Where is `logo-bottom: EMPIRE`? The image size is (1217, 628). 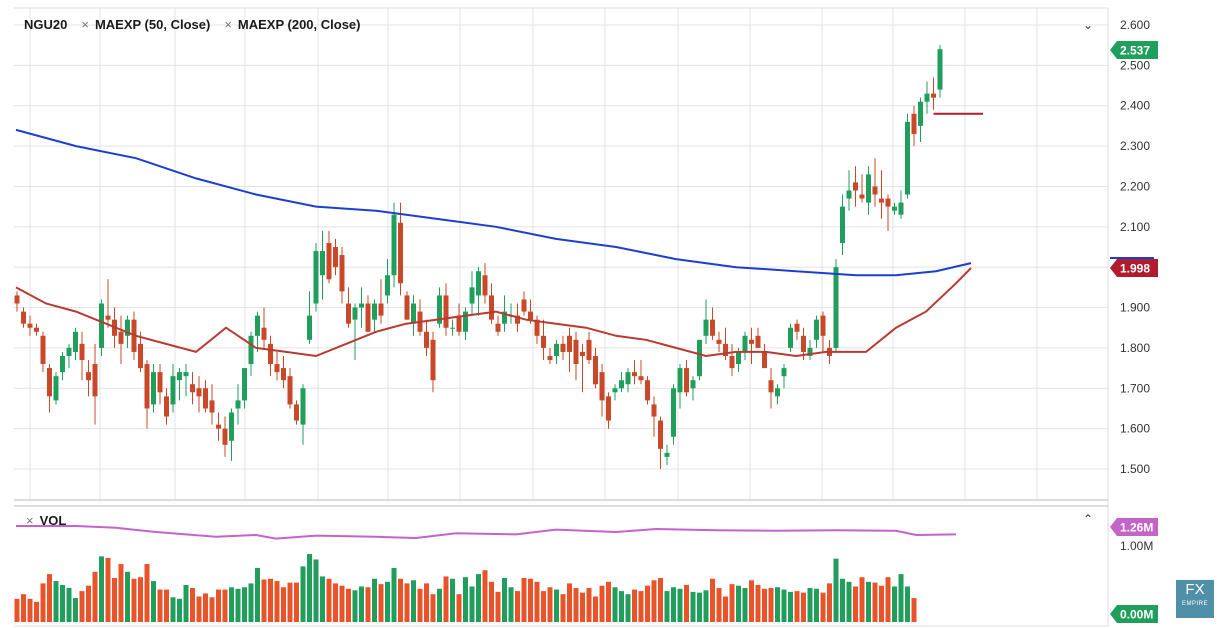
logo-bottom: EMPIRE is located at coordinates (1194, 604).